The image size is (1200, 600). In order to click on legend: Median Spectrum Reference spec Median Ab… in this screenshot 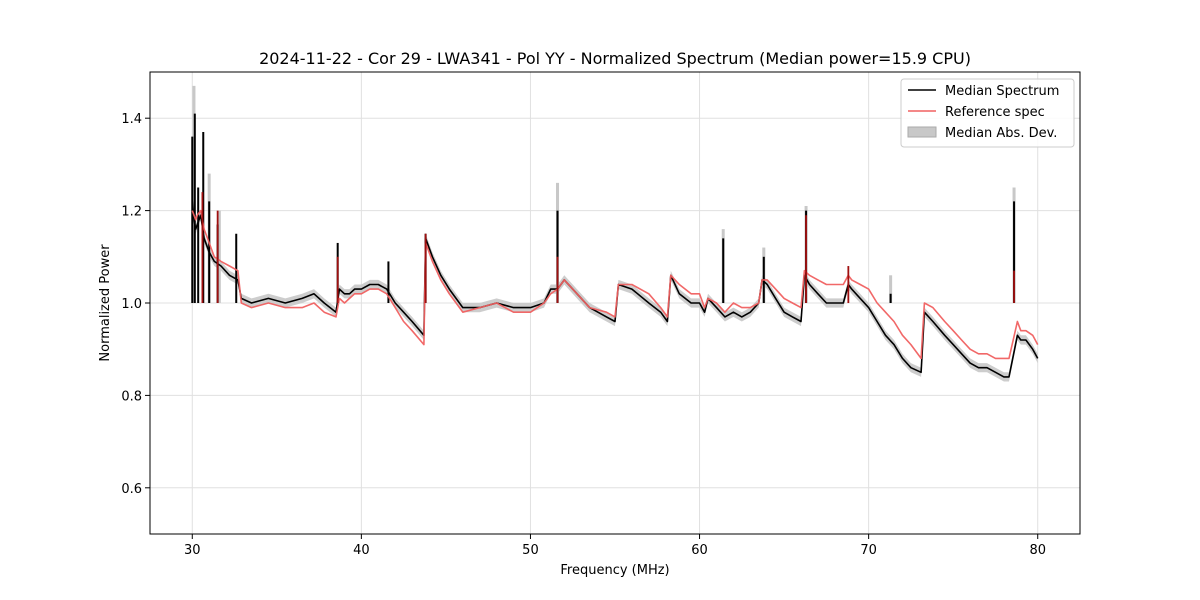, I will do `click(987, 113)`.